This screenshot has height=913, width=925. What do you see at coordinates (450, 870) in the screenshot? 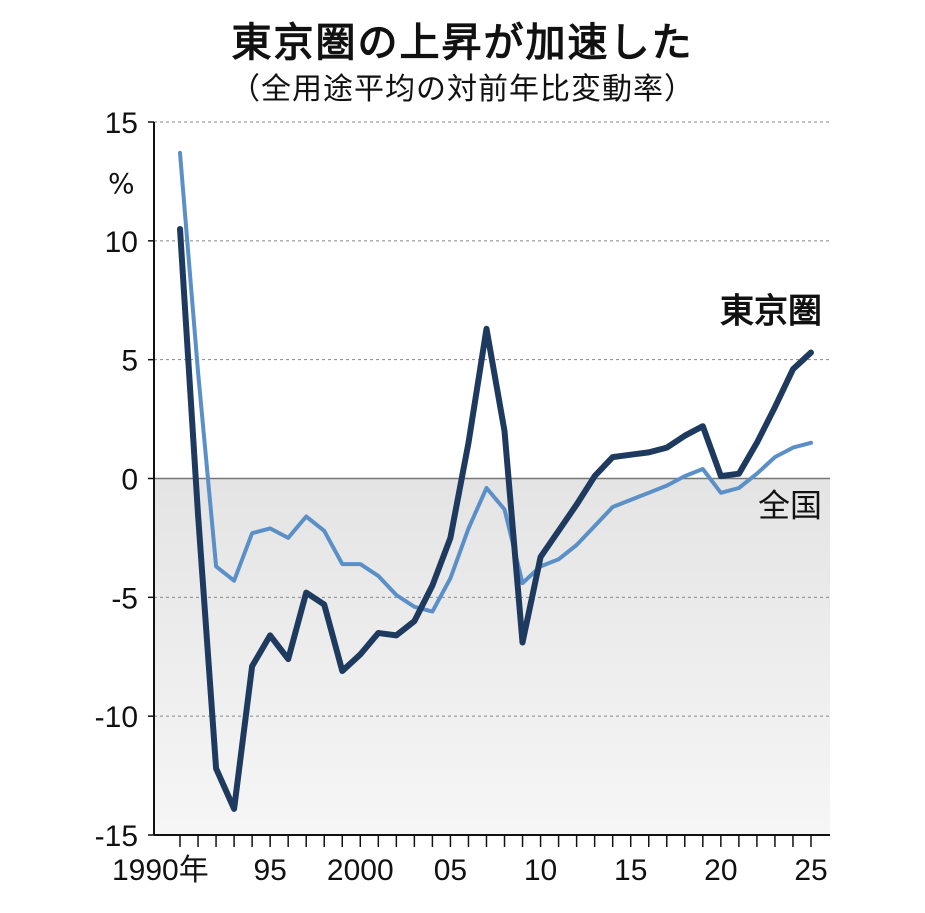
I see `x-tick-label: 05` at bounding box center [450, 870].